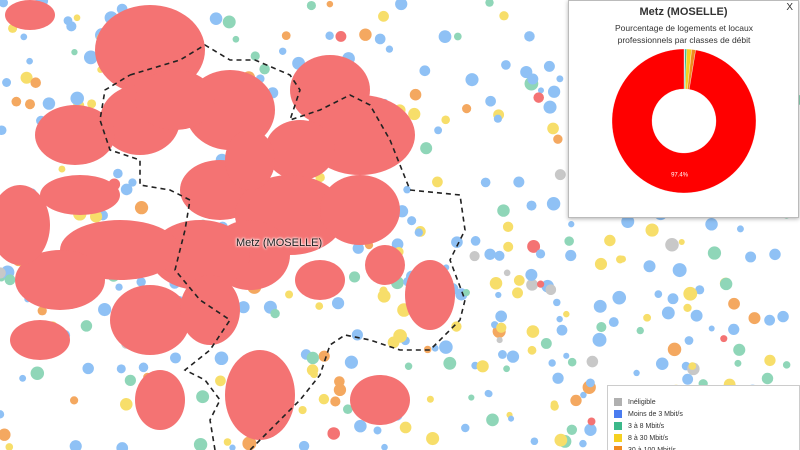 The image size is (800, 450). I want to click on donut-chart: 97.4%, so click(684, 121).